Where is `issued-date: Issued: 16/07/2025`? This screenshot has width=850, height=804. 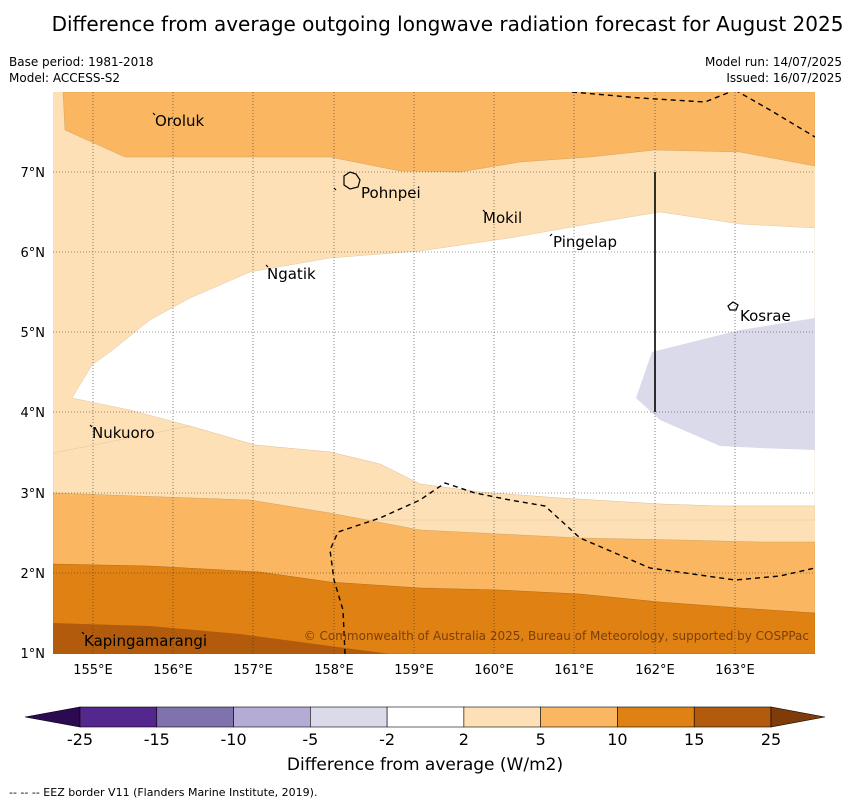
issued-date: Issued: 16/07/2025 is located at coordinates (784, 78).